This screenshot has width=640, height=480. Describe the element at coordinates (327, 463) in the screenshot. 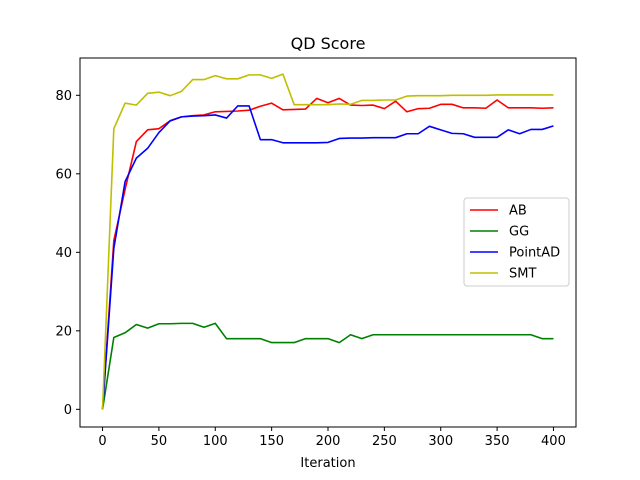

I see `x-axis-label: Iteration` at that location.